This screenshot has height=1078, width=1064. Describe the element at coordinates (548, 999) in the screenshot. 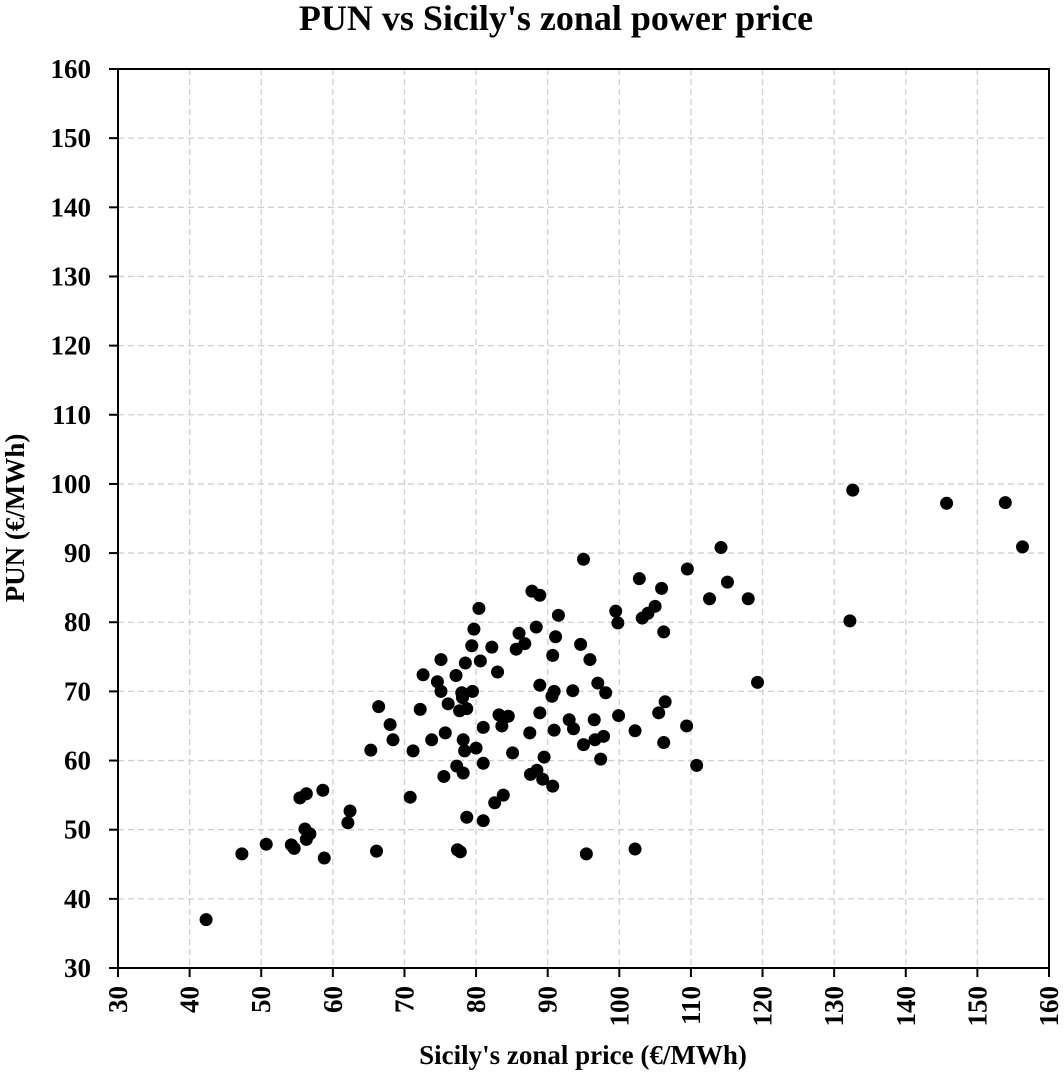

I see `x-tick-label: 90` at that location.